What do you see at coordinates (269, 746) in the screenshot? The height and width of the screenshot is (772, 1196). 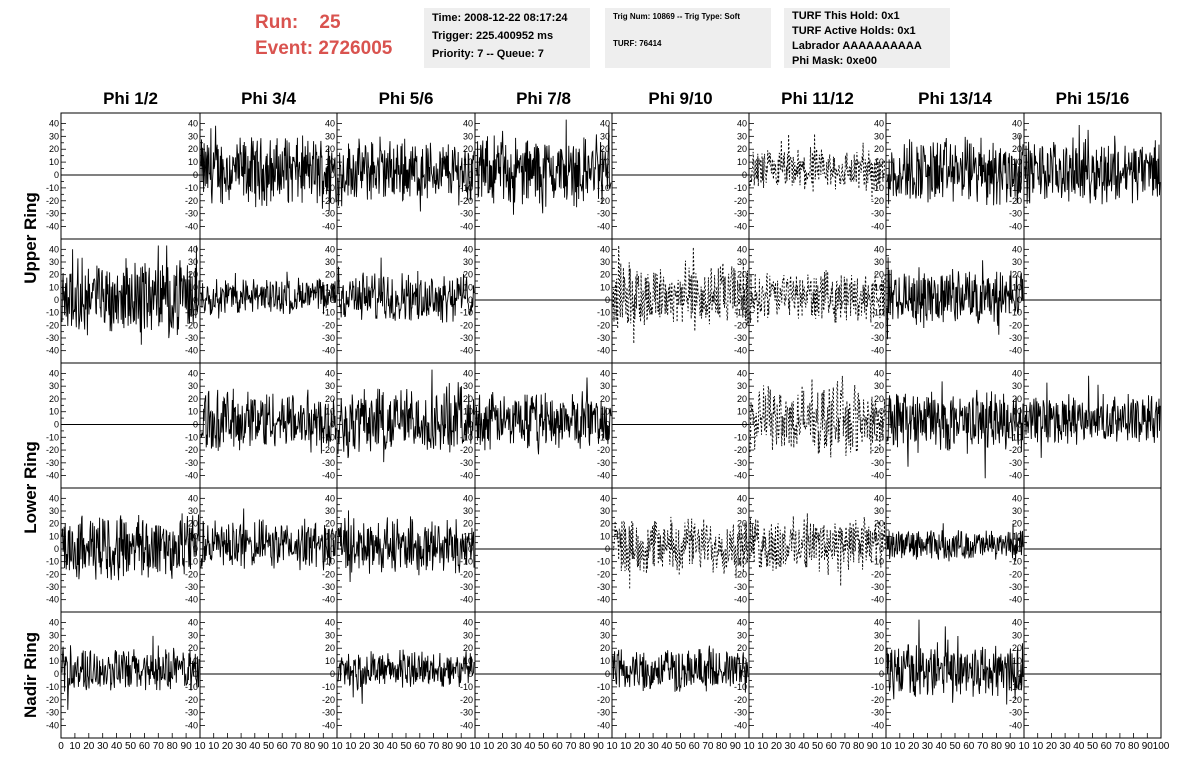 I see `x-tick-label: 50` at bounding box center [269, 746].